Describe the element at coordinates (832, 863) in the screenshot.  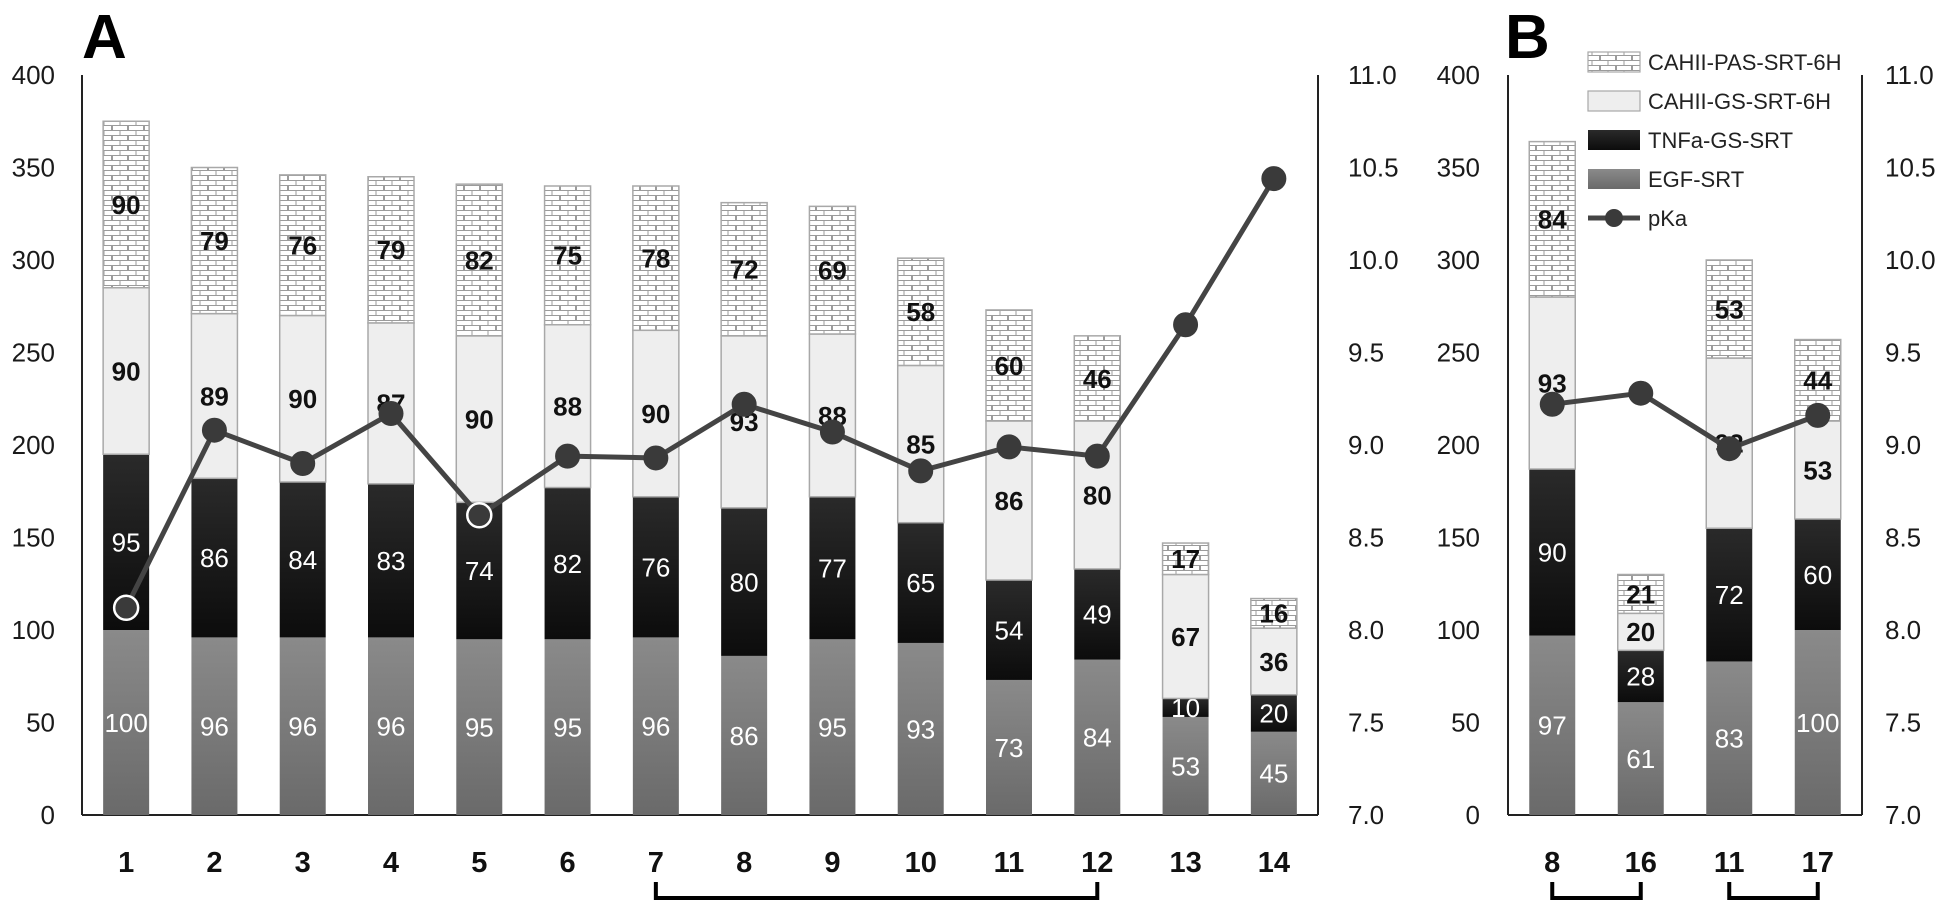
I see `category-label: 9` at that location.